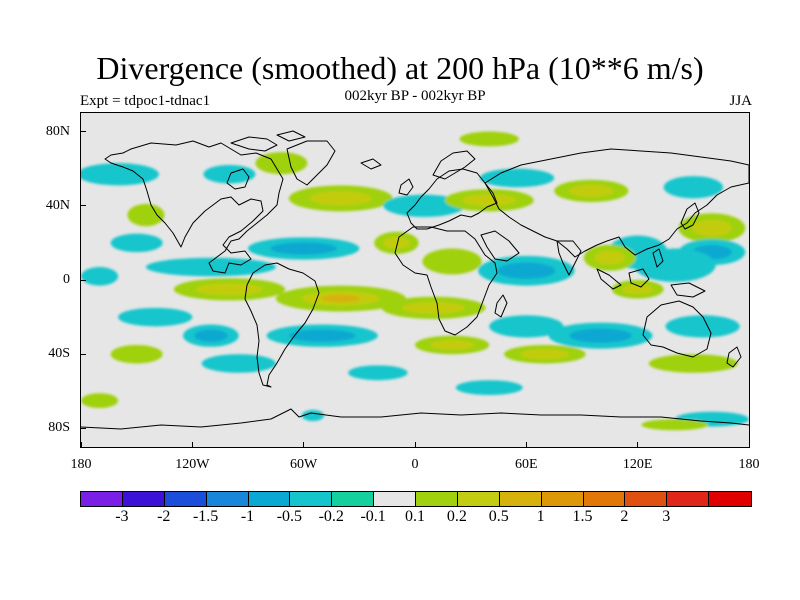 The image size is (800, 600). What do you see at coordinates (498, 516) in the screenshot?
I see `colorbar-label: 0.5` at bounding box center [498, 516].